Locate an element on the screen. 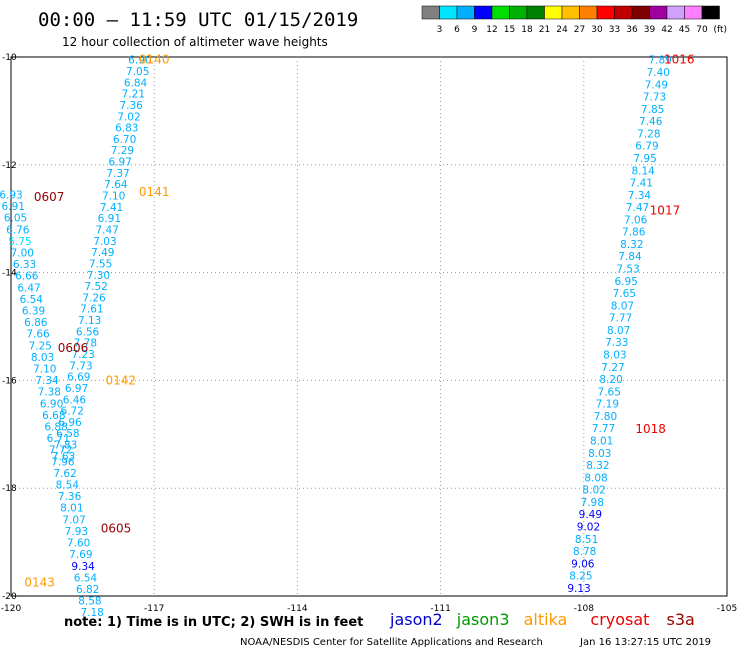  colorbar-label: 9 is located at coordinates (475, 30).